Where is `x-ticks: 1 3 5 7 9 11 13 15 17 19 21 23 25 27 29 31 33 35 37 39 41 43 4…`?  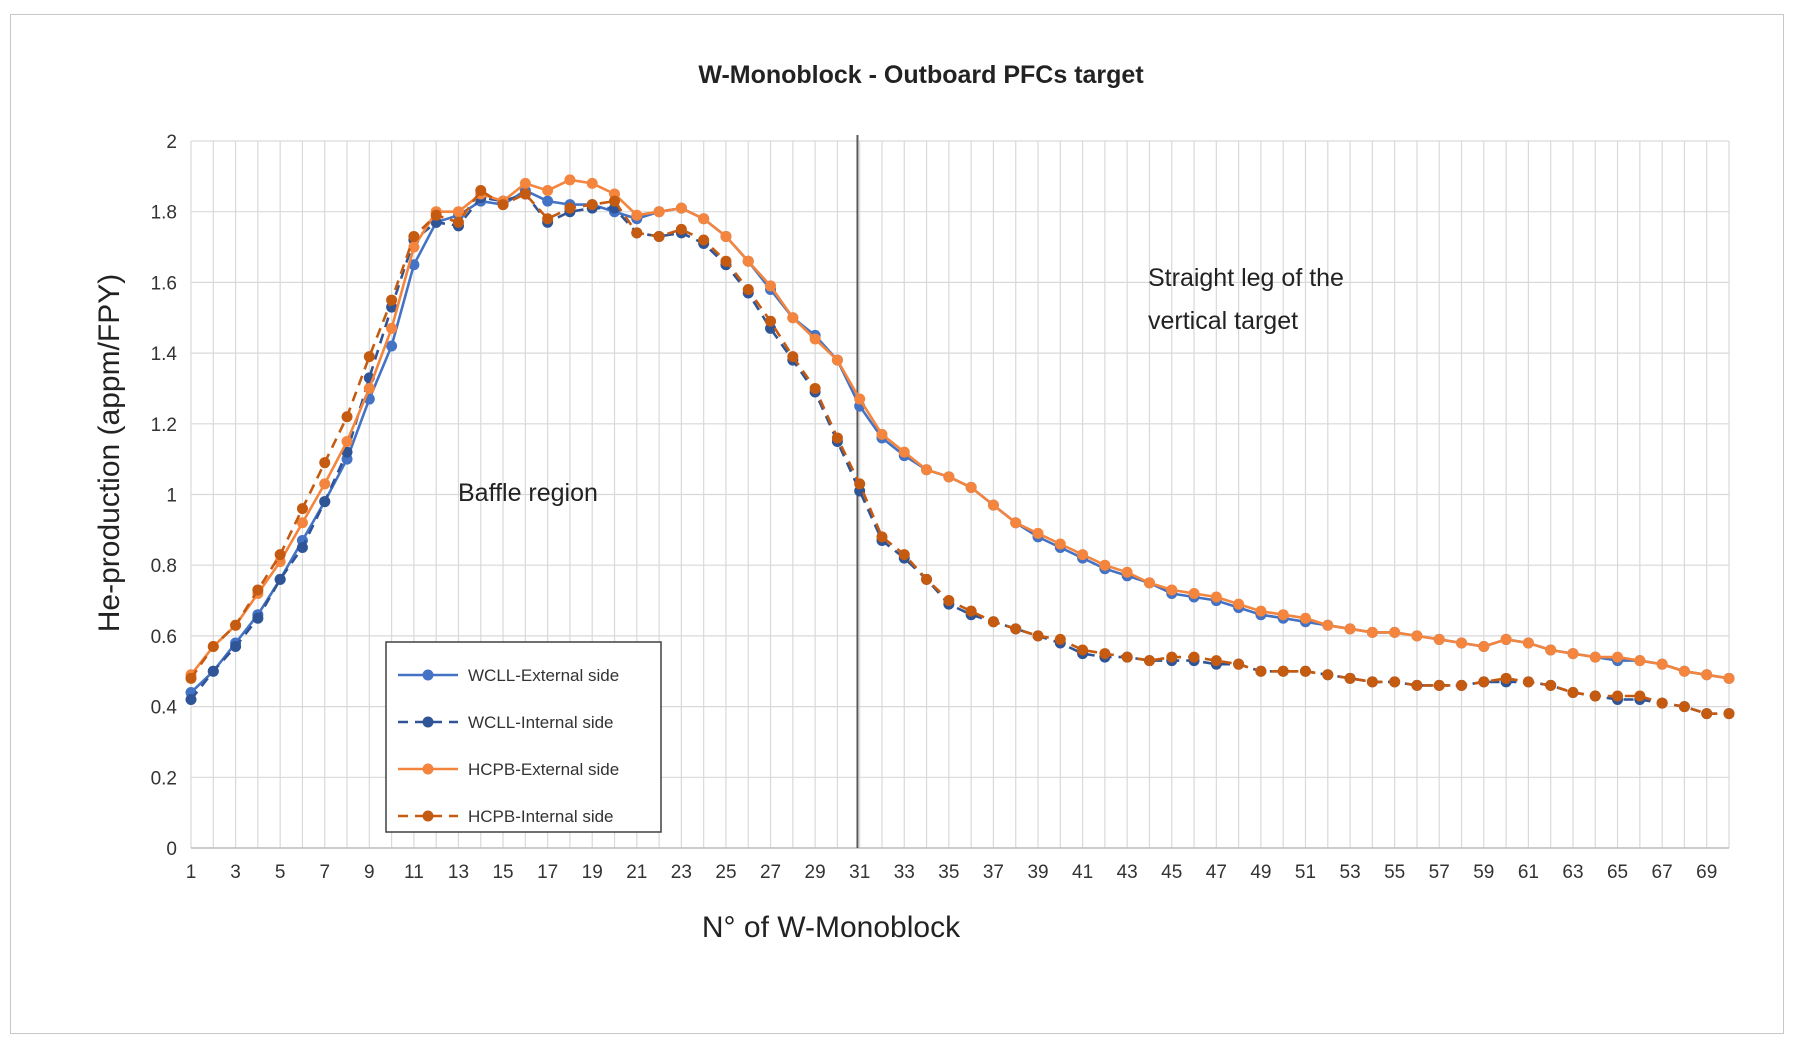
x-ticks: 1 3 5 7 9 11 13 15 17 19 21 23 25 27 29 31 33 35 37 39 41 43 4… is located at coordinates (952, 872).